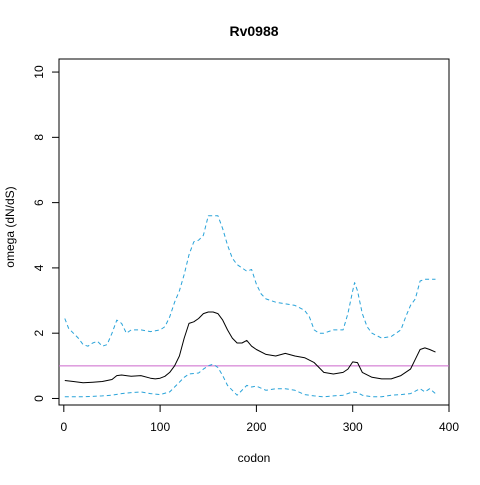 Image resolution: width=480 pixels, height=485 pixels. What do you see at coordinates (160, 427) in the screenshot?
I see `x-tick-label: 100` at bounding box center [160, 427].